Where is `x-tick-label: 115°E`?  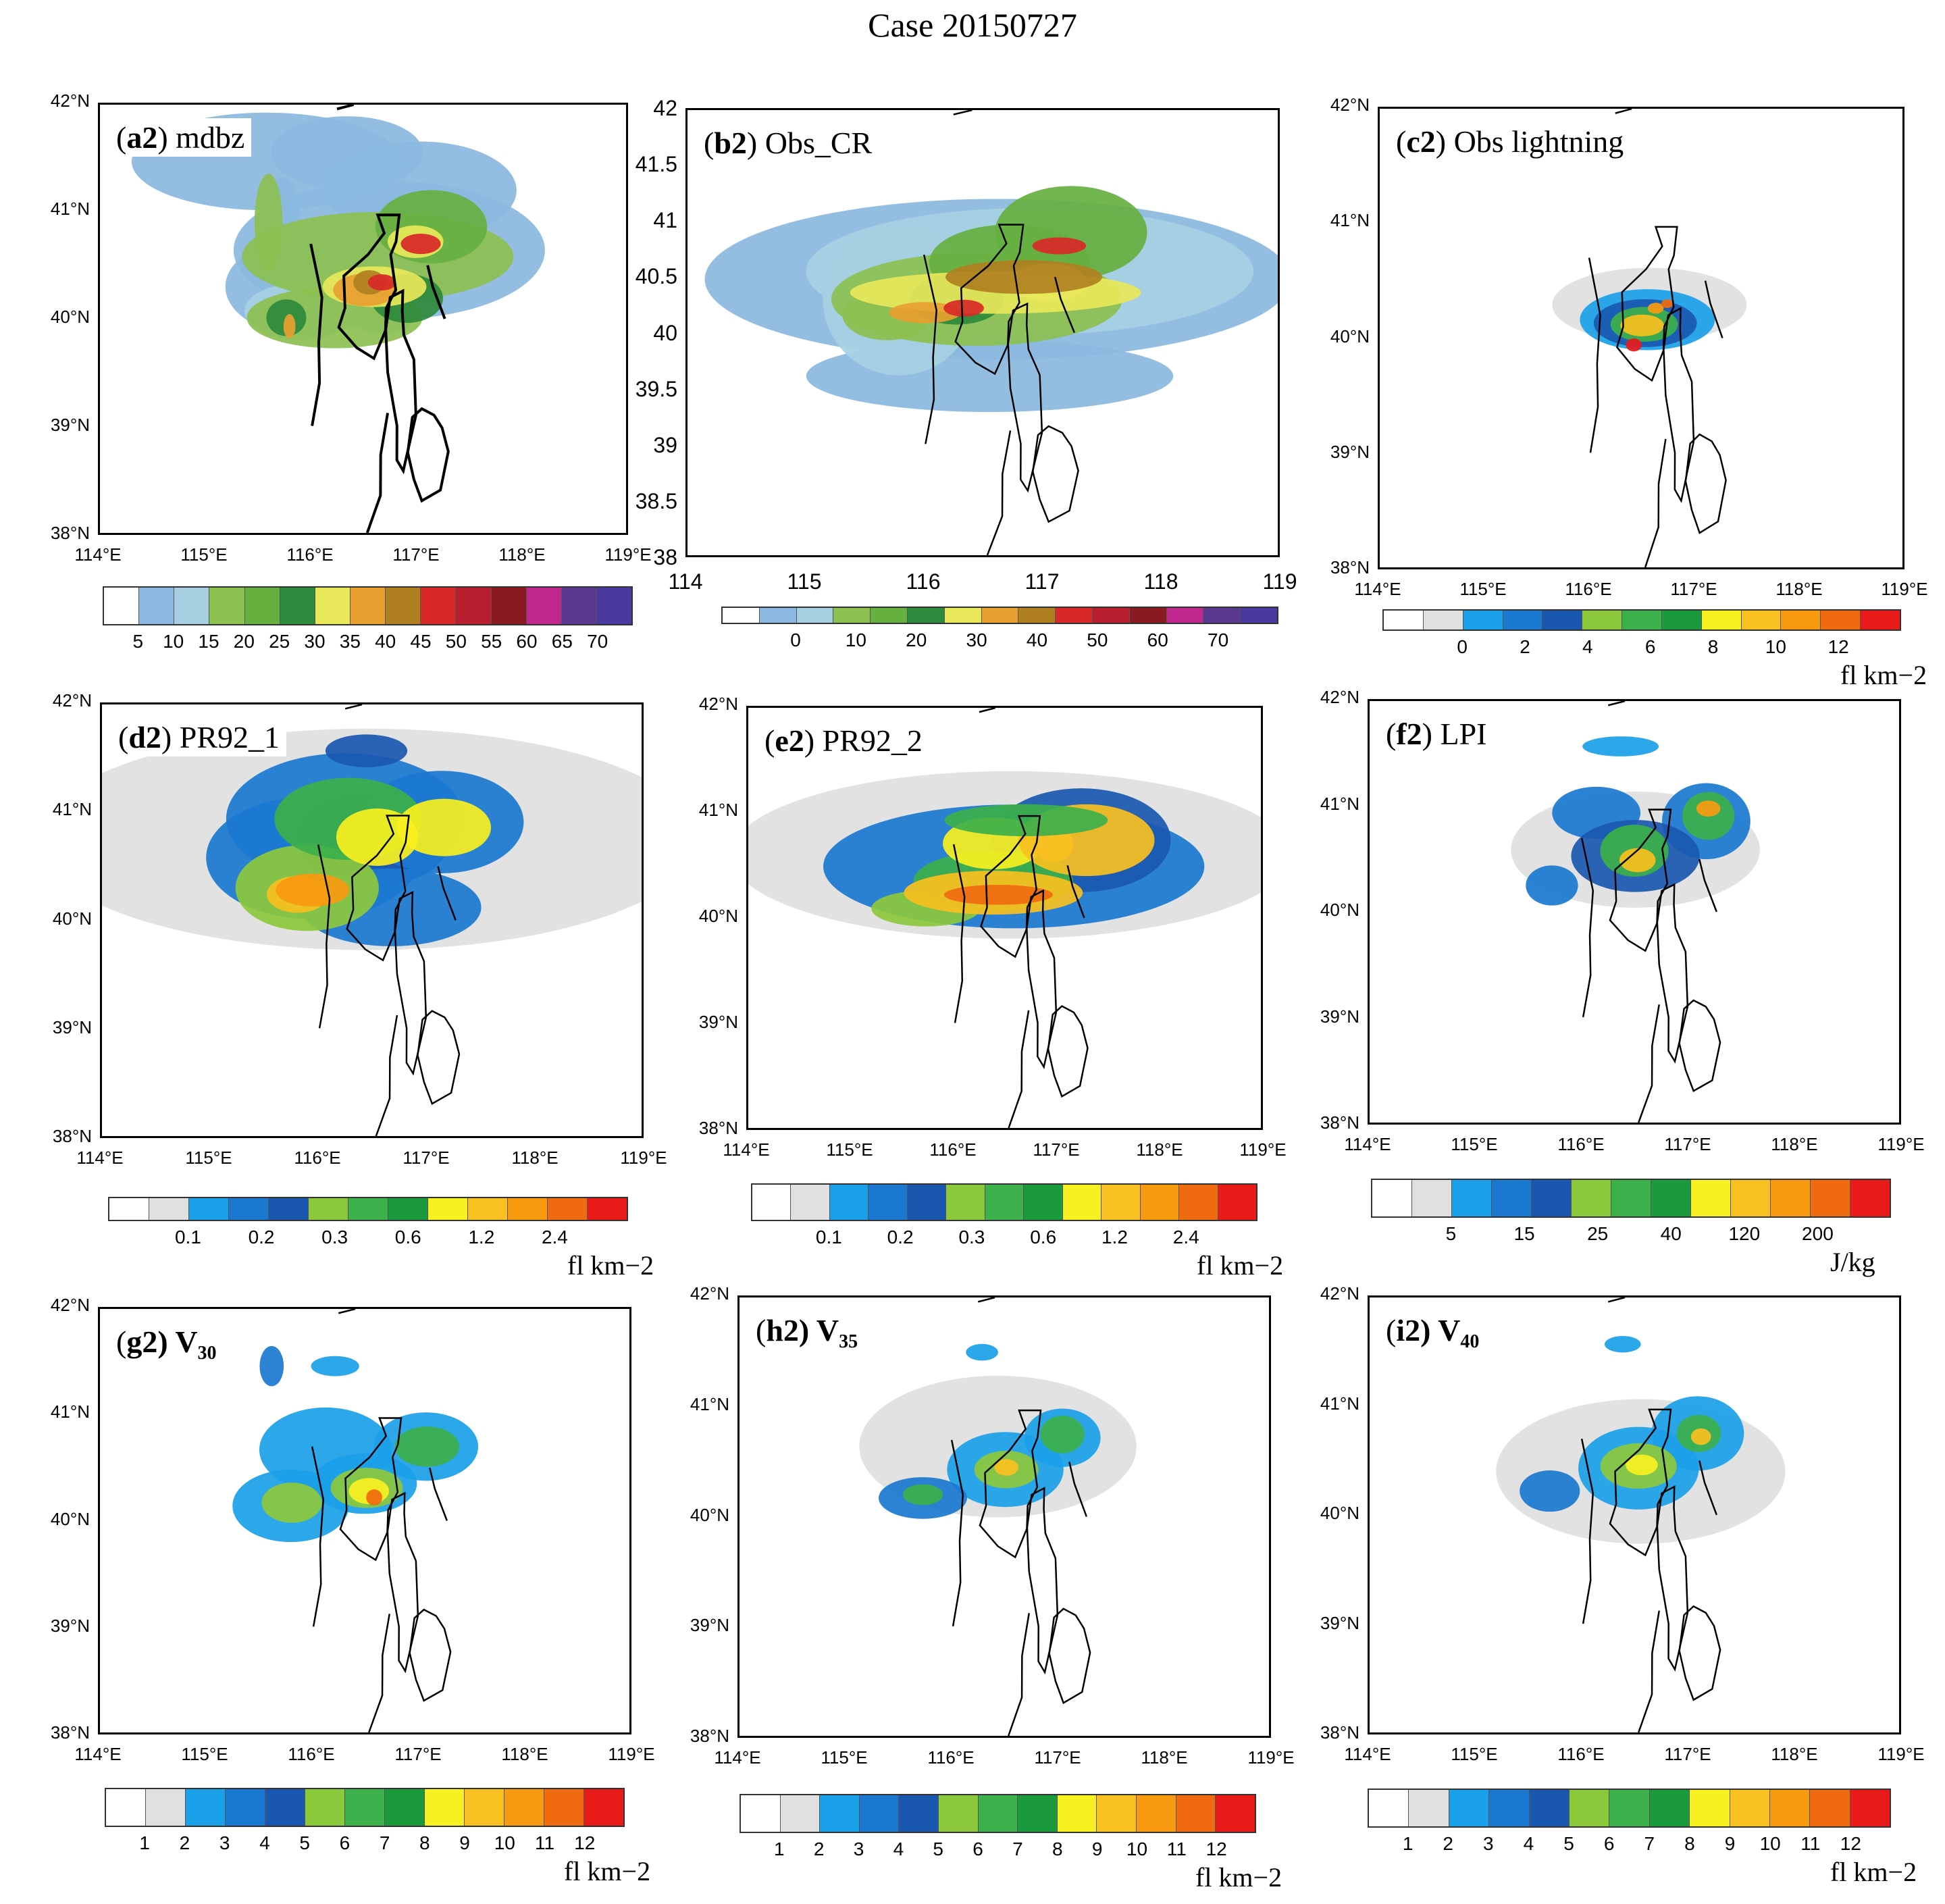
x-tick-label: 115°E is located at coordinates (1483, 589).